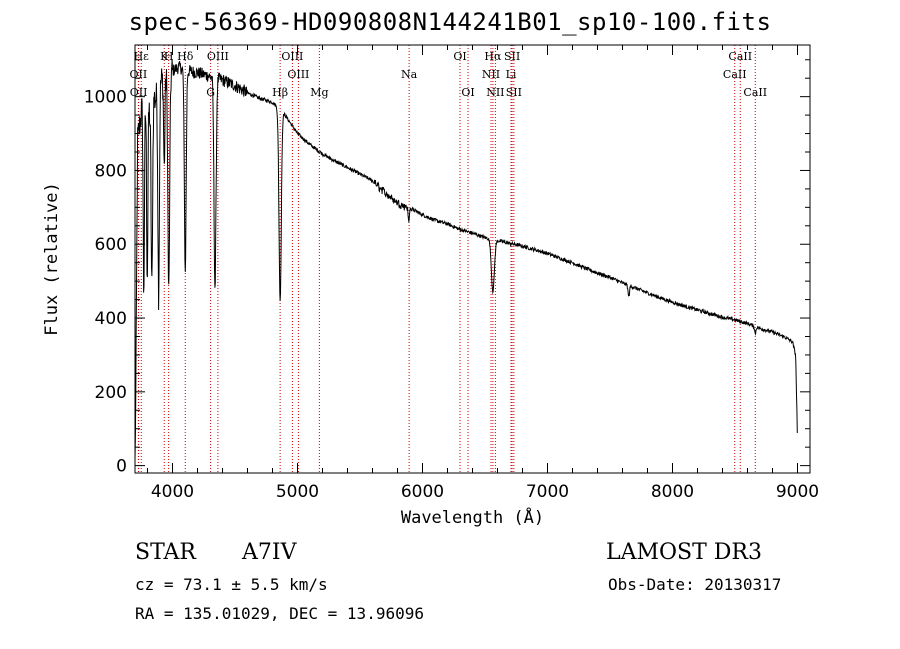  Describe the element at coordinates (111, 393) in the screenshot. I see `y-tick-label: 200` at that location.